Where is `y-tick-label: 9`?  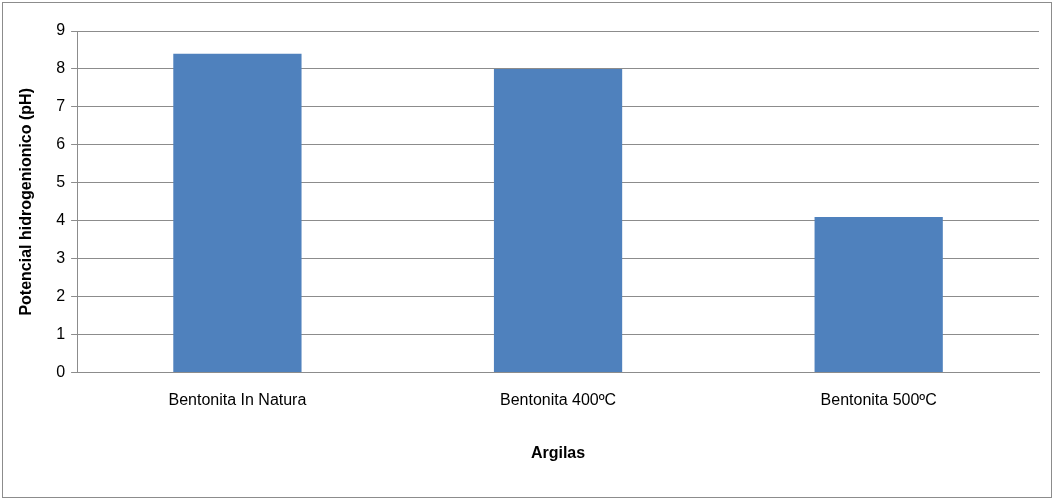
y-tick-label: 9 is located at coordinates (61, 30).